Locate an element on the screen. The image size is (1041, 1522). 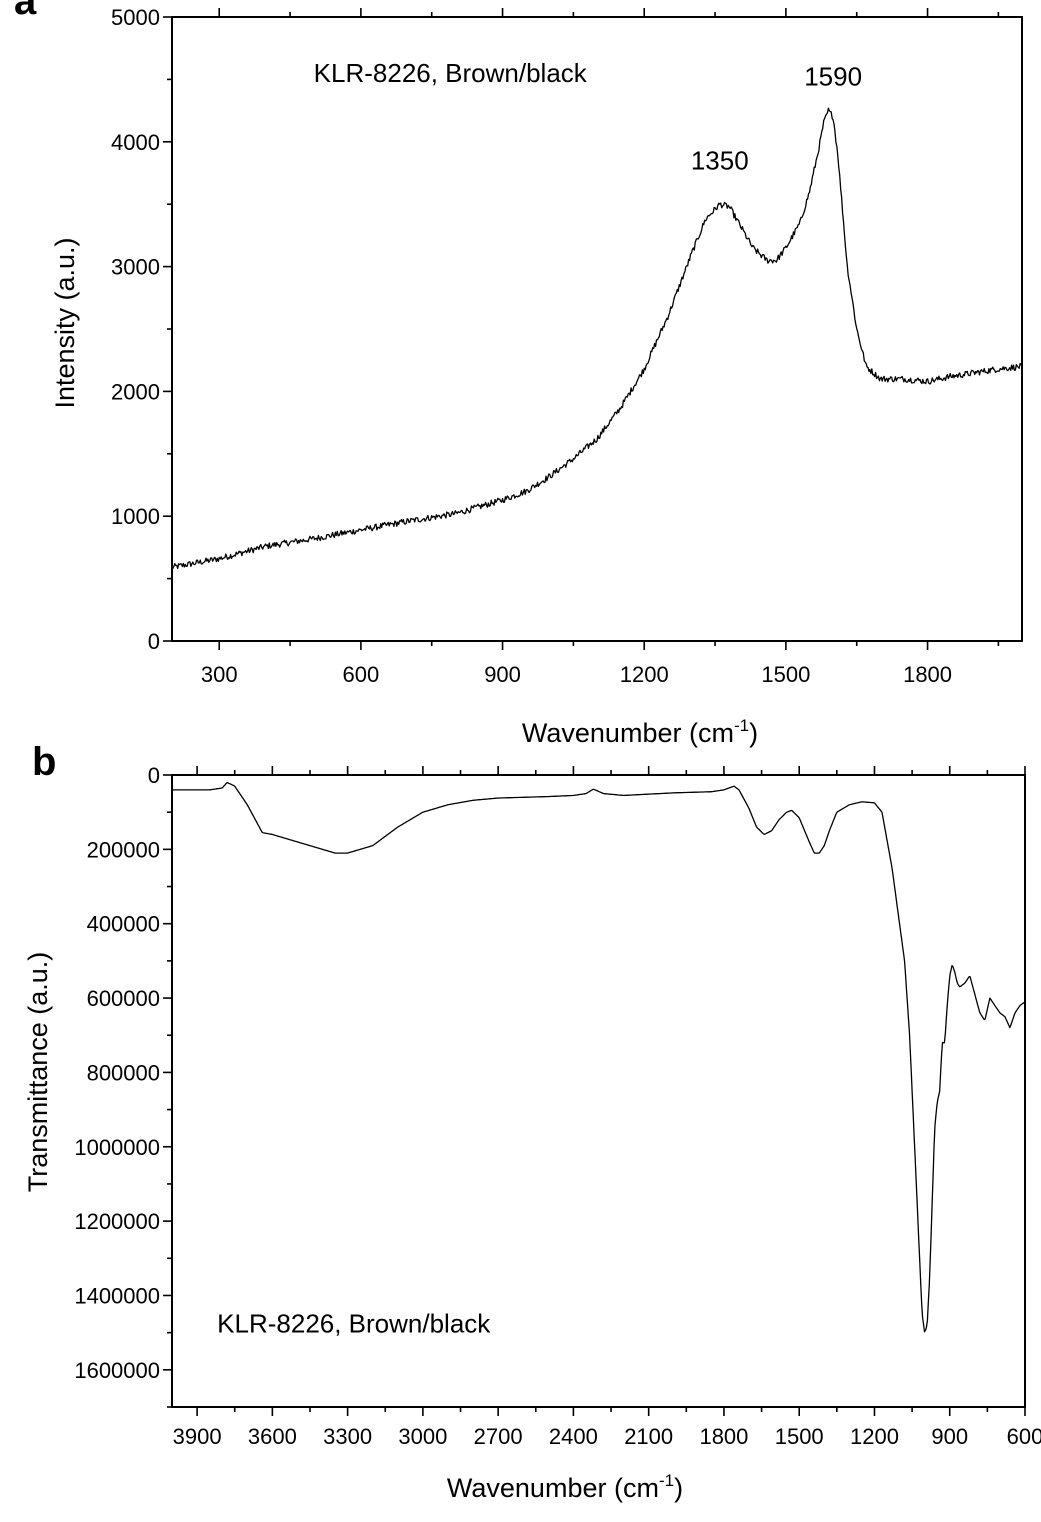
panel-a-annotations: KLR-8226, Brown/black 1350 1590 is located at coordinates (588, 116).